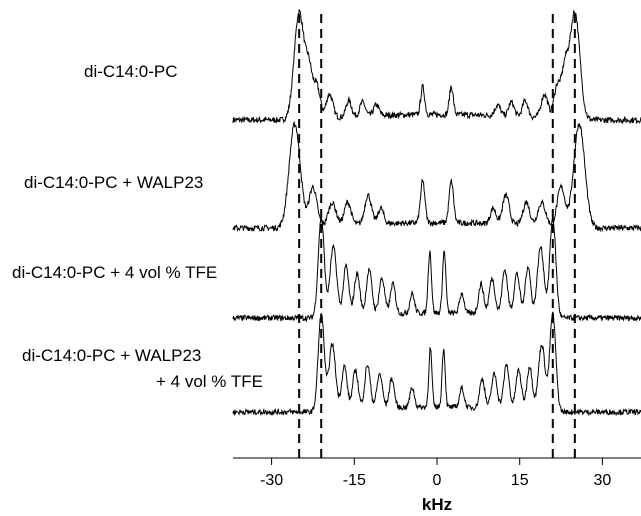 Image resolution: width=641 pixels, height=516 pixels. Describe the element at coordinates (131, 71) in the screenshot. I see `series-label-1: di-C14:0-PC` at that location.